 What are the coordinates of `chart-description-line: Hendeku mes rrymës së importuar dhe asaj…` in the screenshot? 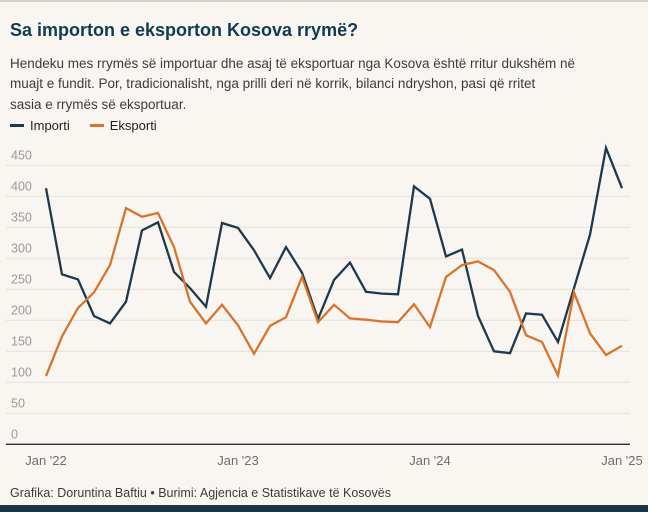 It's located at (293, 63).